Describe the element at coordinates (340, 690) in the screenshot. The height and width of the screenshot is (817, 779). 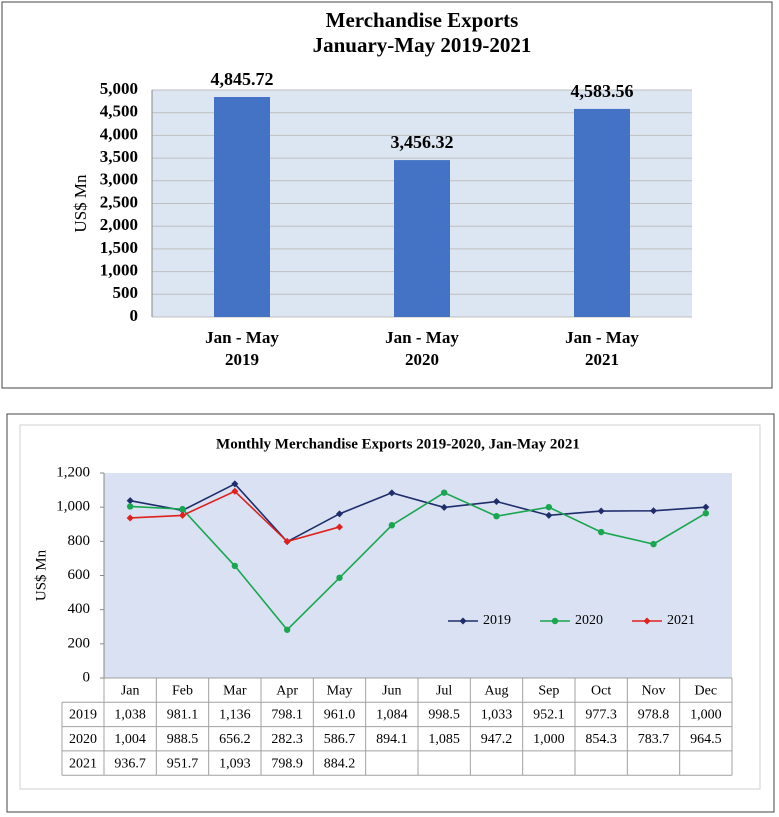
I see `x-tick-label: May` at that location.